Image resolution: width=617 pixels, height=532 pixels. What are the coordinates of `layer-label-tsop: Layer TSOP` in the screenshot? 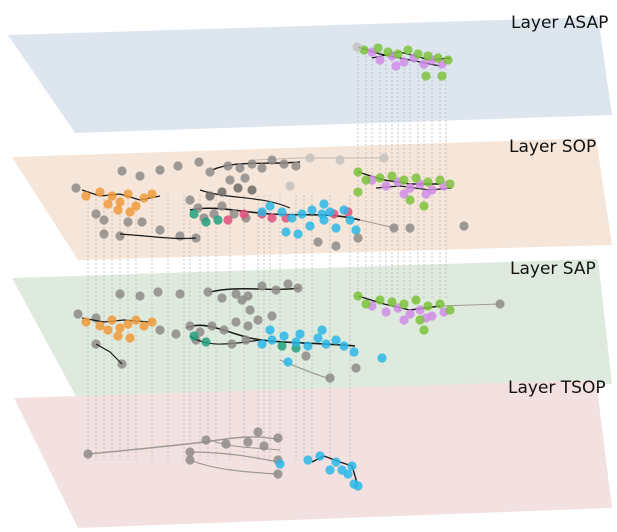 It's located at (557, 388).